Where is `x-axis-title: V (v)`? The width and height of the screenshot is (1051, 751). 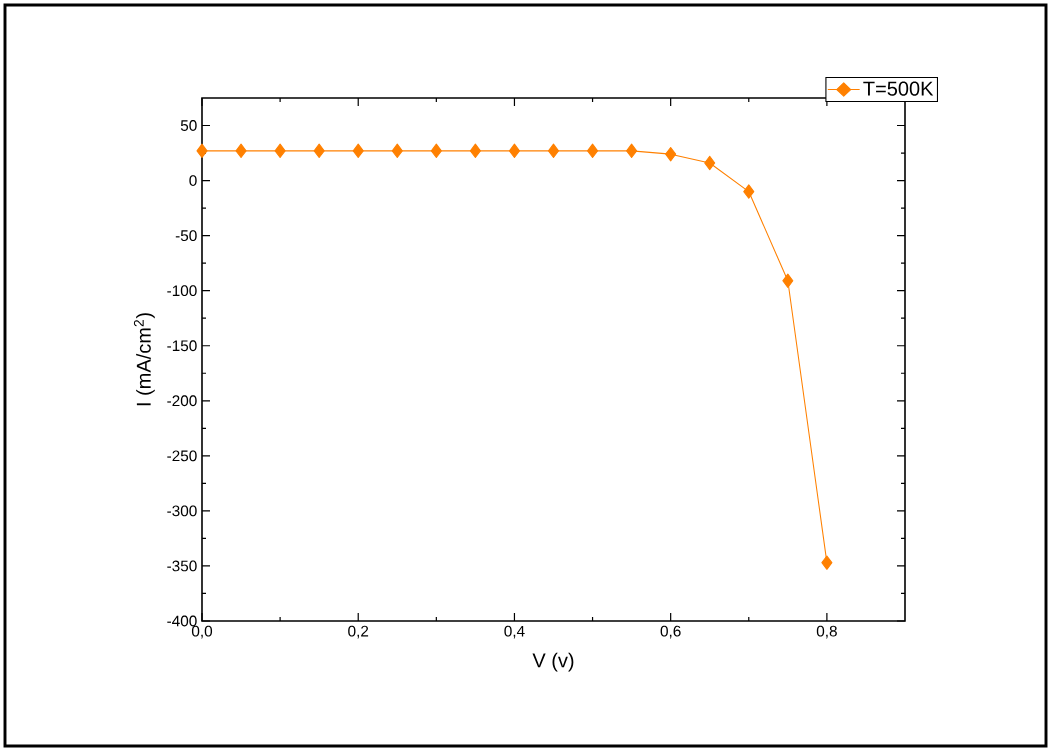 x-axis-title: V (v) is located at coordinates (553, 662).